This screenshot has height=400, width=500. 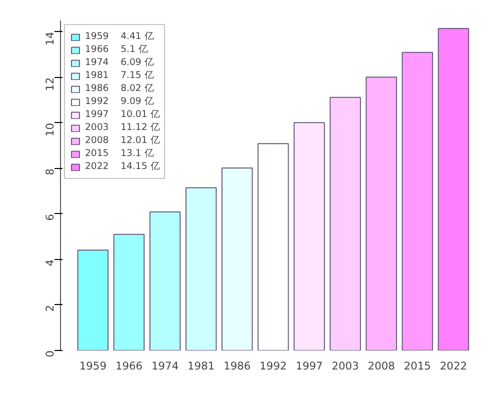 I want to click on x-tick-label: 2015, so click(x=417, y=366).